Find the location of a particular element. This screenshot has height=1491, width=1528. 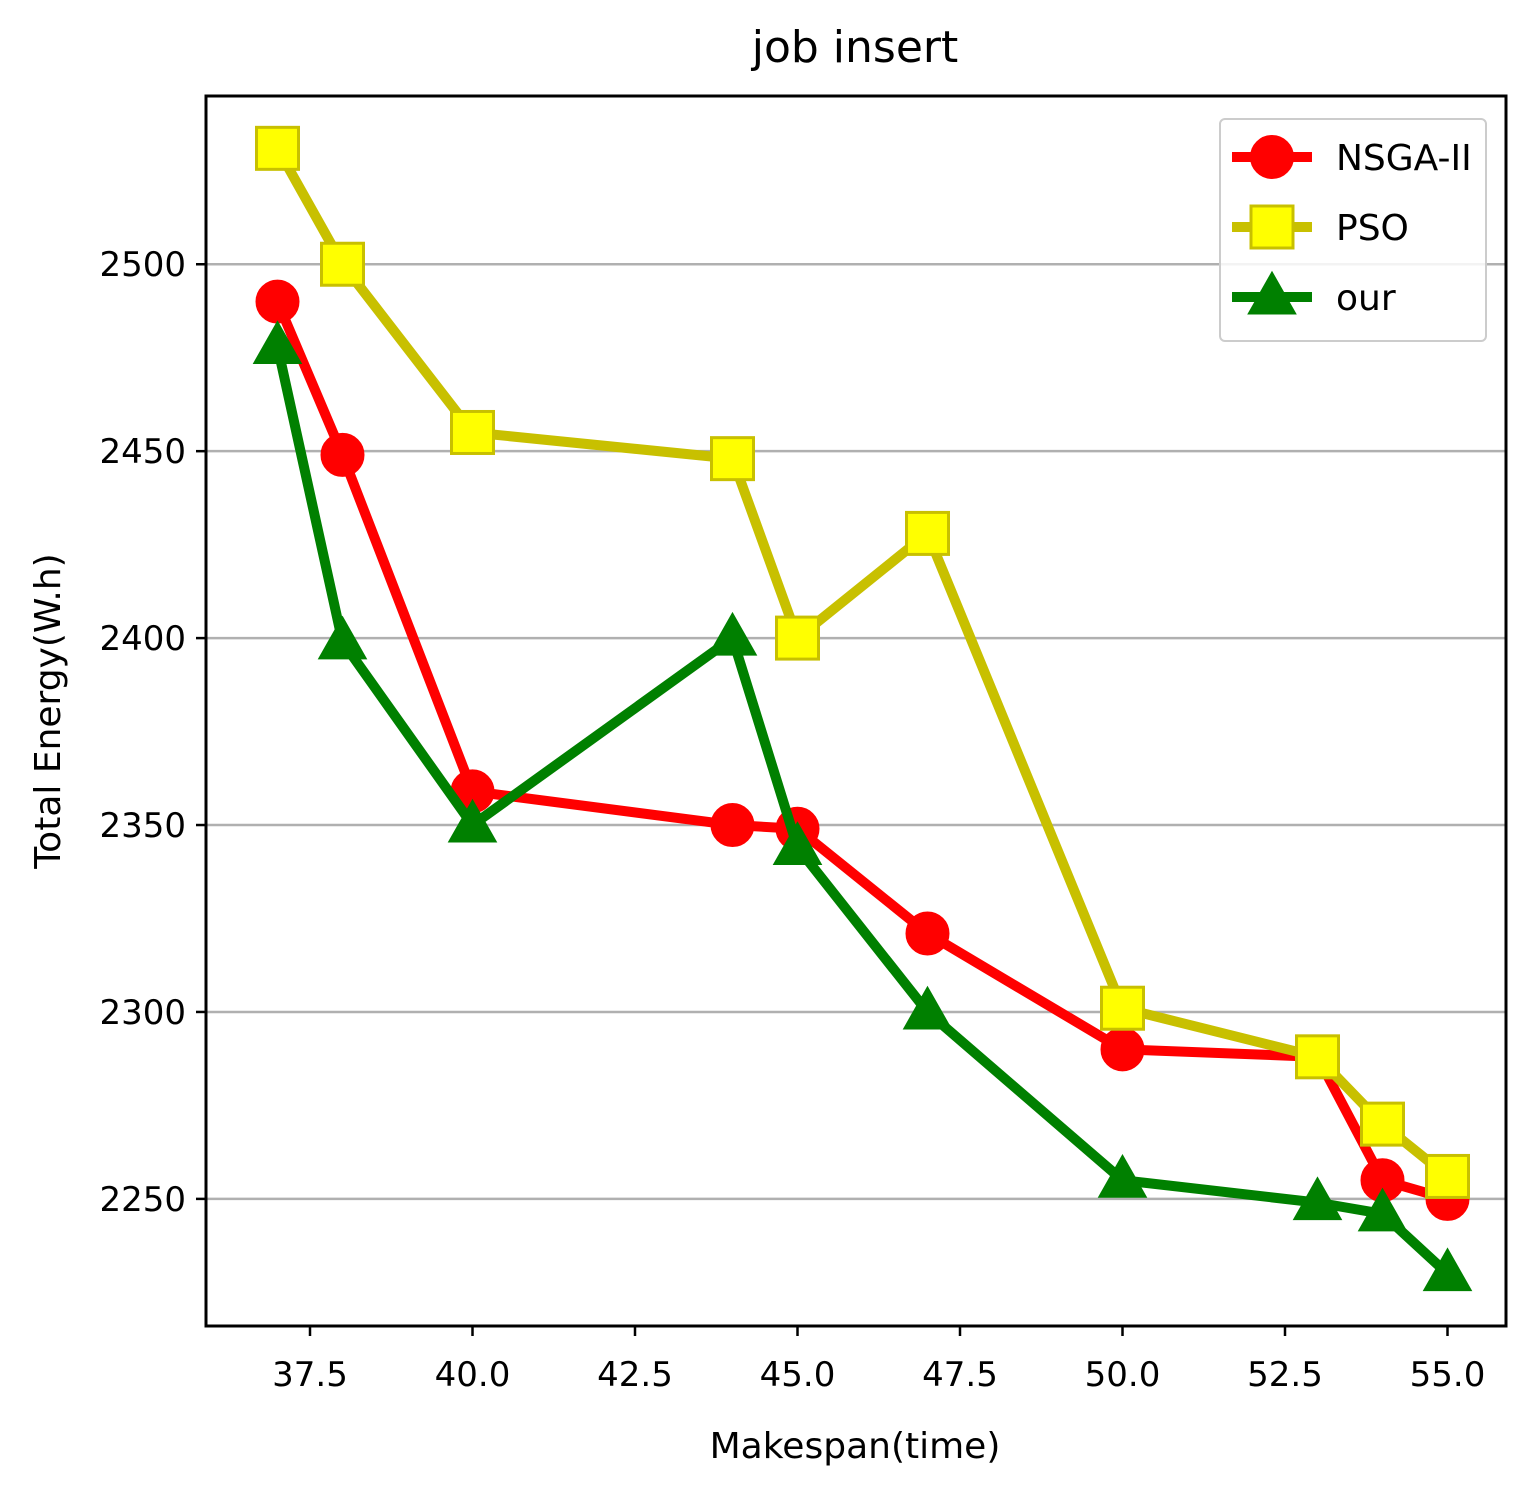

y-tick-label: 2400 is located at coordinates (142, 639).